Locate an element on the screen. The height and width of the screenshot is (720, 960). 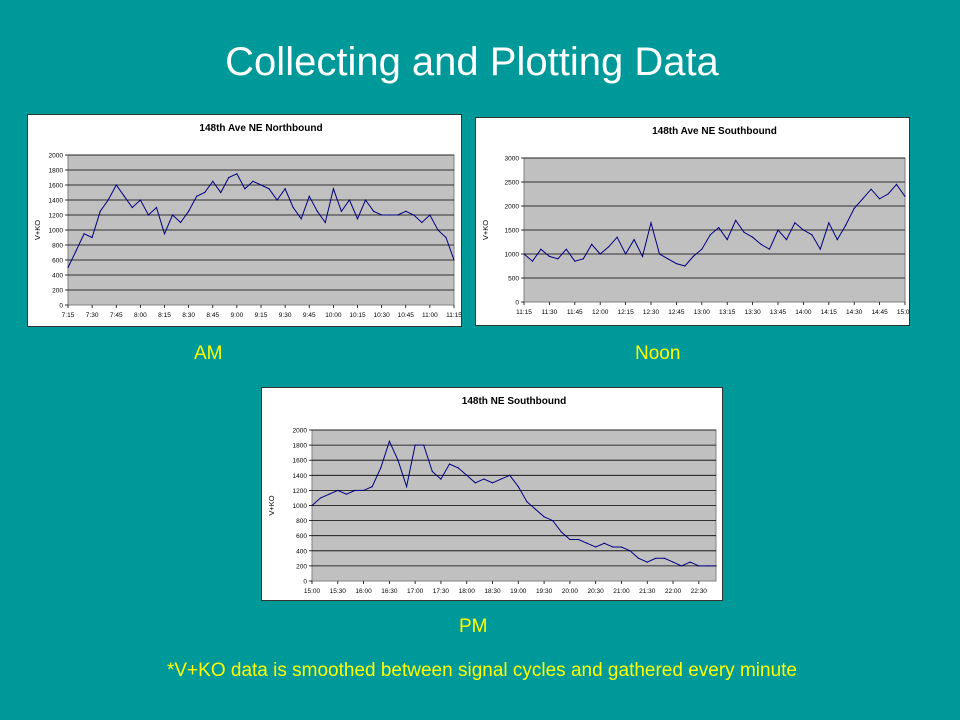
y-tick-label: 1800 is located at coordinates (56, 171).